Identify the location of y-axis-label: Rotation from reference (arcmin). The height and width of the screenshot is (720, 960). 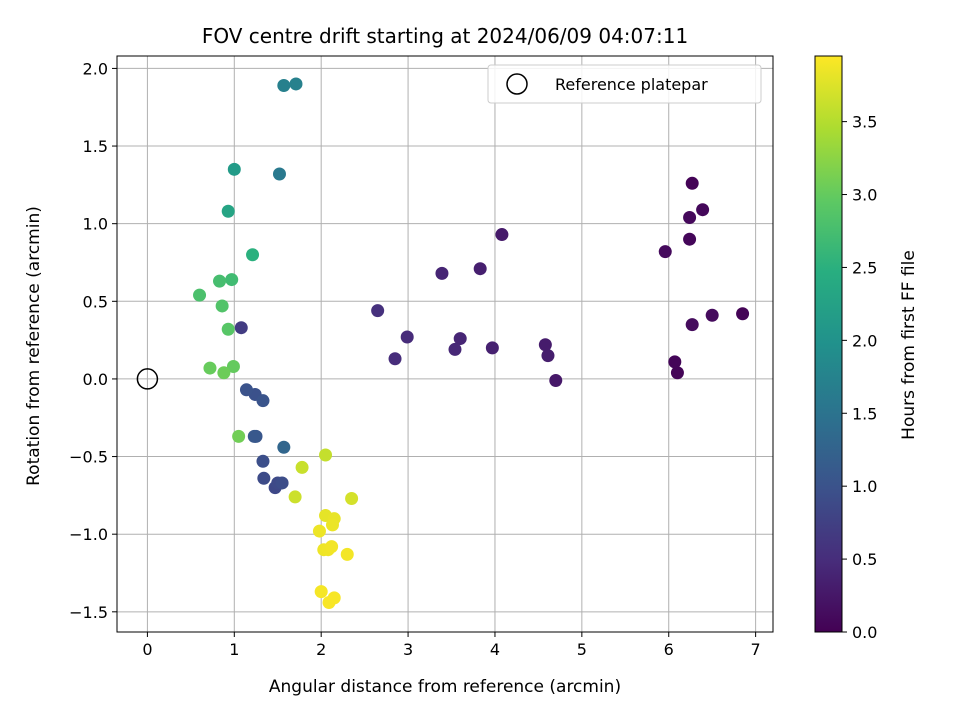
(34, 346).